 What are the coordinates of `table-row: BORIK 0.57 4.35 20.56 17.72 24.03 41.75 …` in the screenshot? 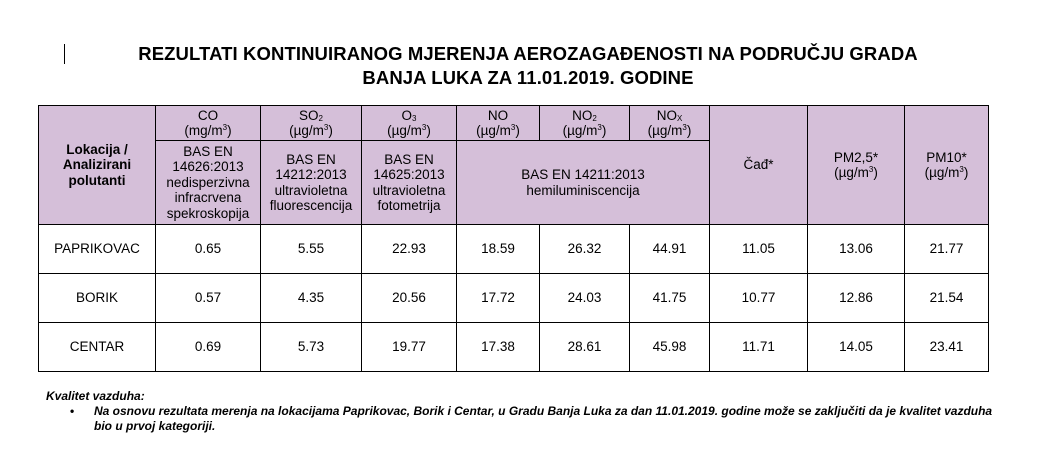 It's located at (513, 298).